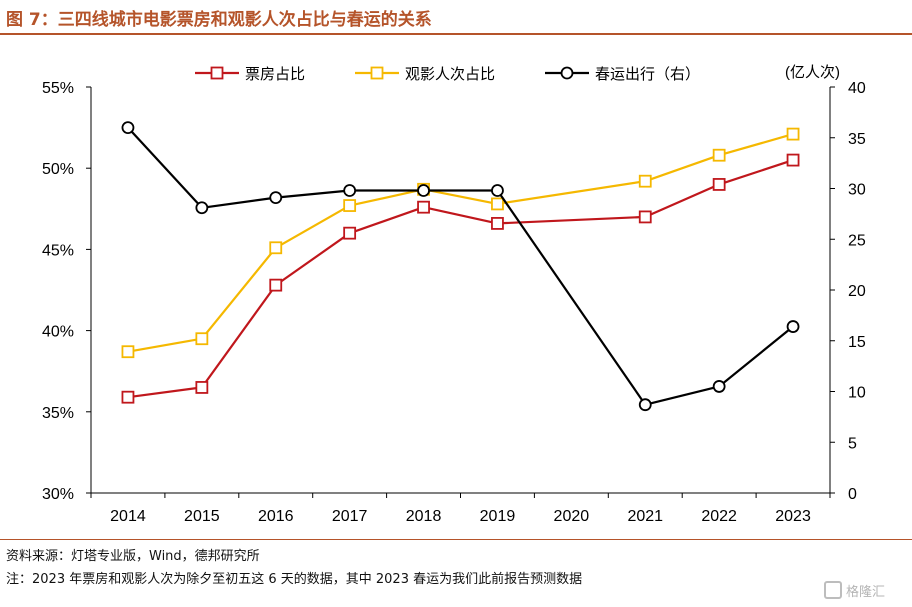 The image size is (912, 607). What do you see at coordinates (857, 88) in the screenshot?
I see `y-right-tick-label: 40` at bounding box center [857, 88].